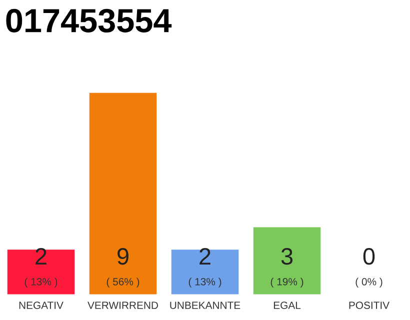  I want to click on chart-title: 017453554, so click(89, 20).